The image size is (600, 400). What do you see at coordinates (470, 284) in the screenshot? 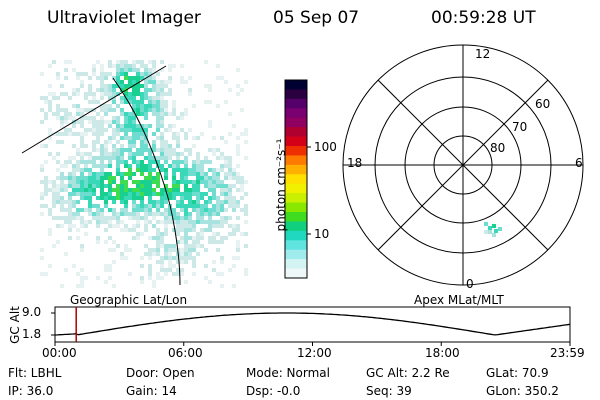
I see `mlt-label-0: 0` at bounding box center [470, 284].